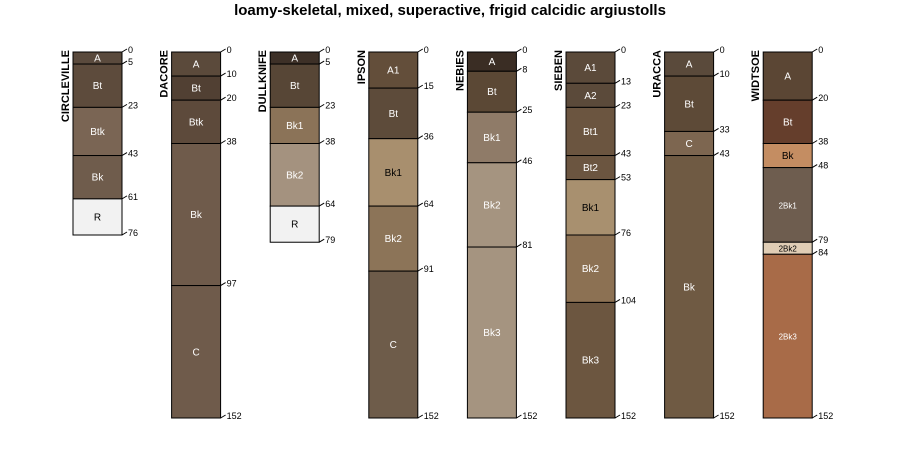 This screenshot has width=900, height=450. Describe the element at coordinates (429, 204) in the screenshot. I see `depth-label: 64` at that location.